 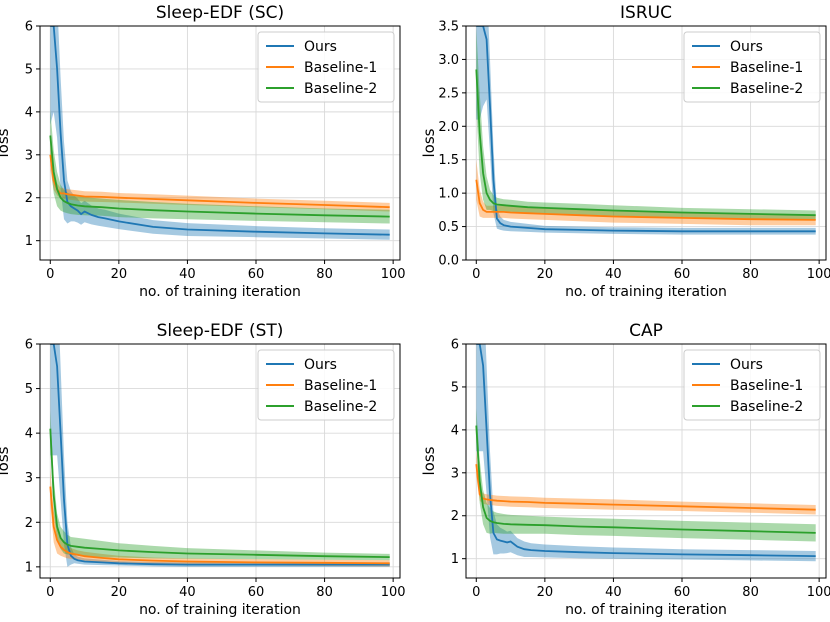 What do you see at coordinates (220, 13) in the screenshot?
I see `chart-title: Sleep-EDF (SC)` at bounding box center [220, 13].